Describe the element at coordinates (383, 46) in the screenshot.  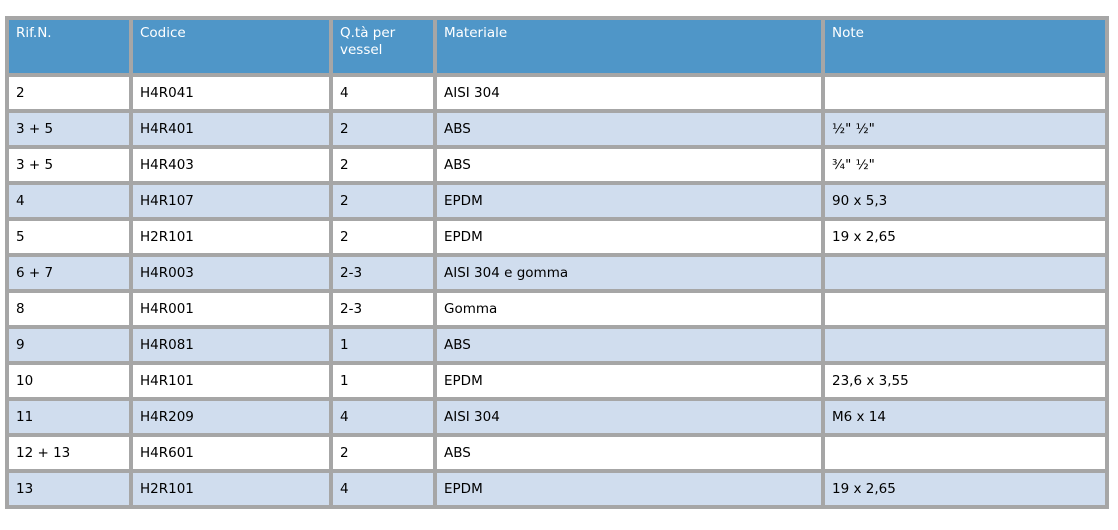
I see `column-header-qta: Q.tà per vessel` at that location.